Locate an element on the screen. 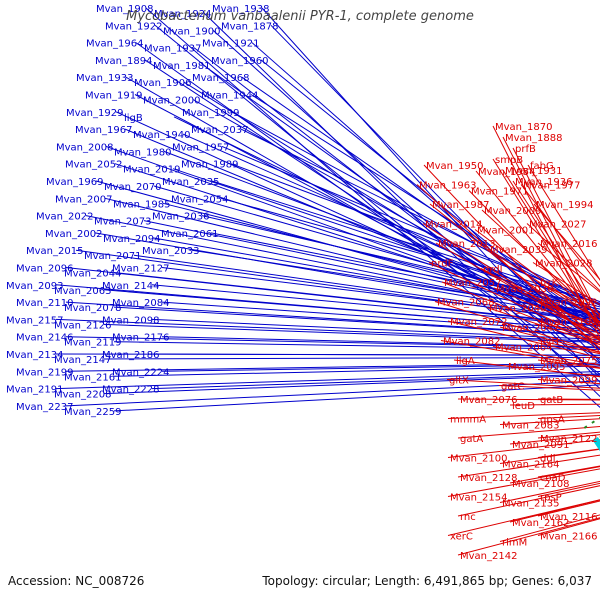 The image size is (600, 600). gene-label: coaD is located at coordinates (553, 478).